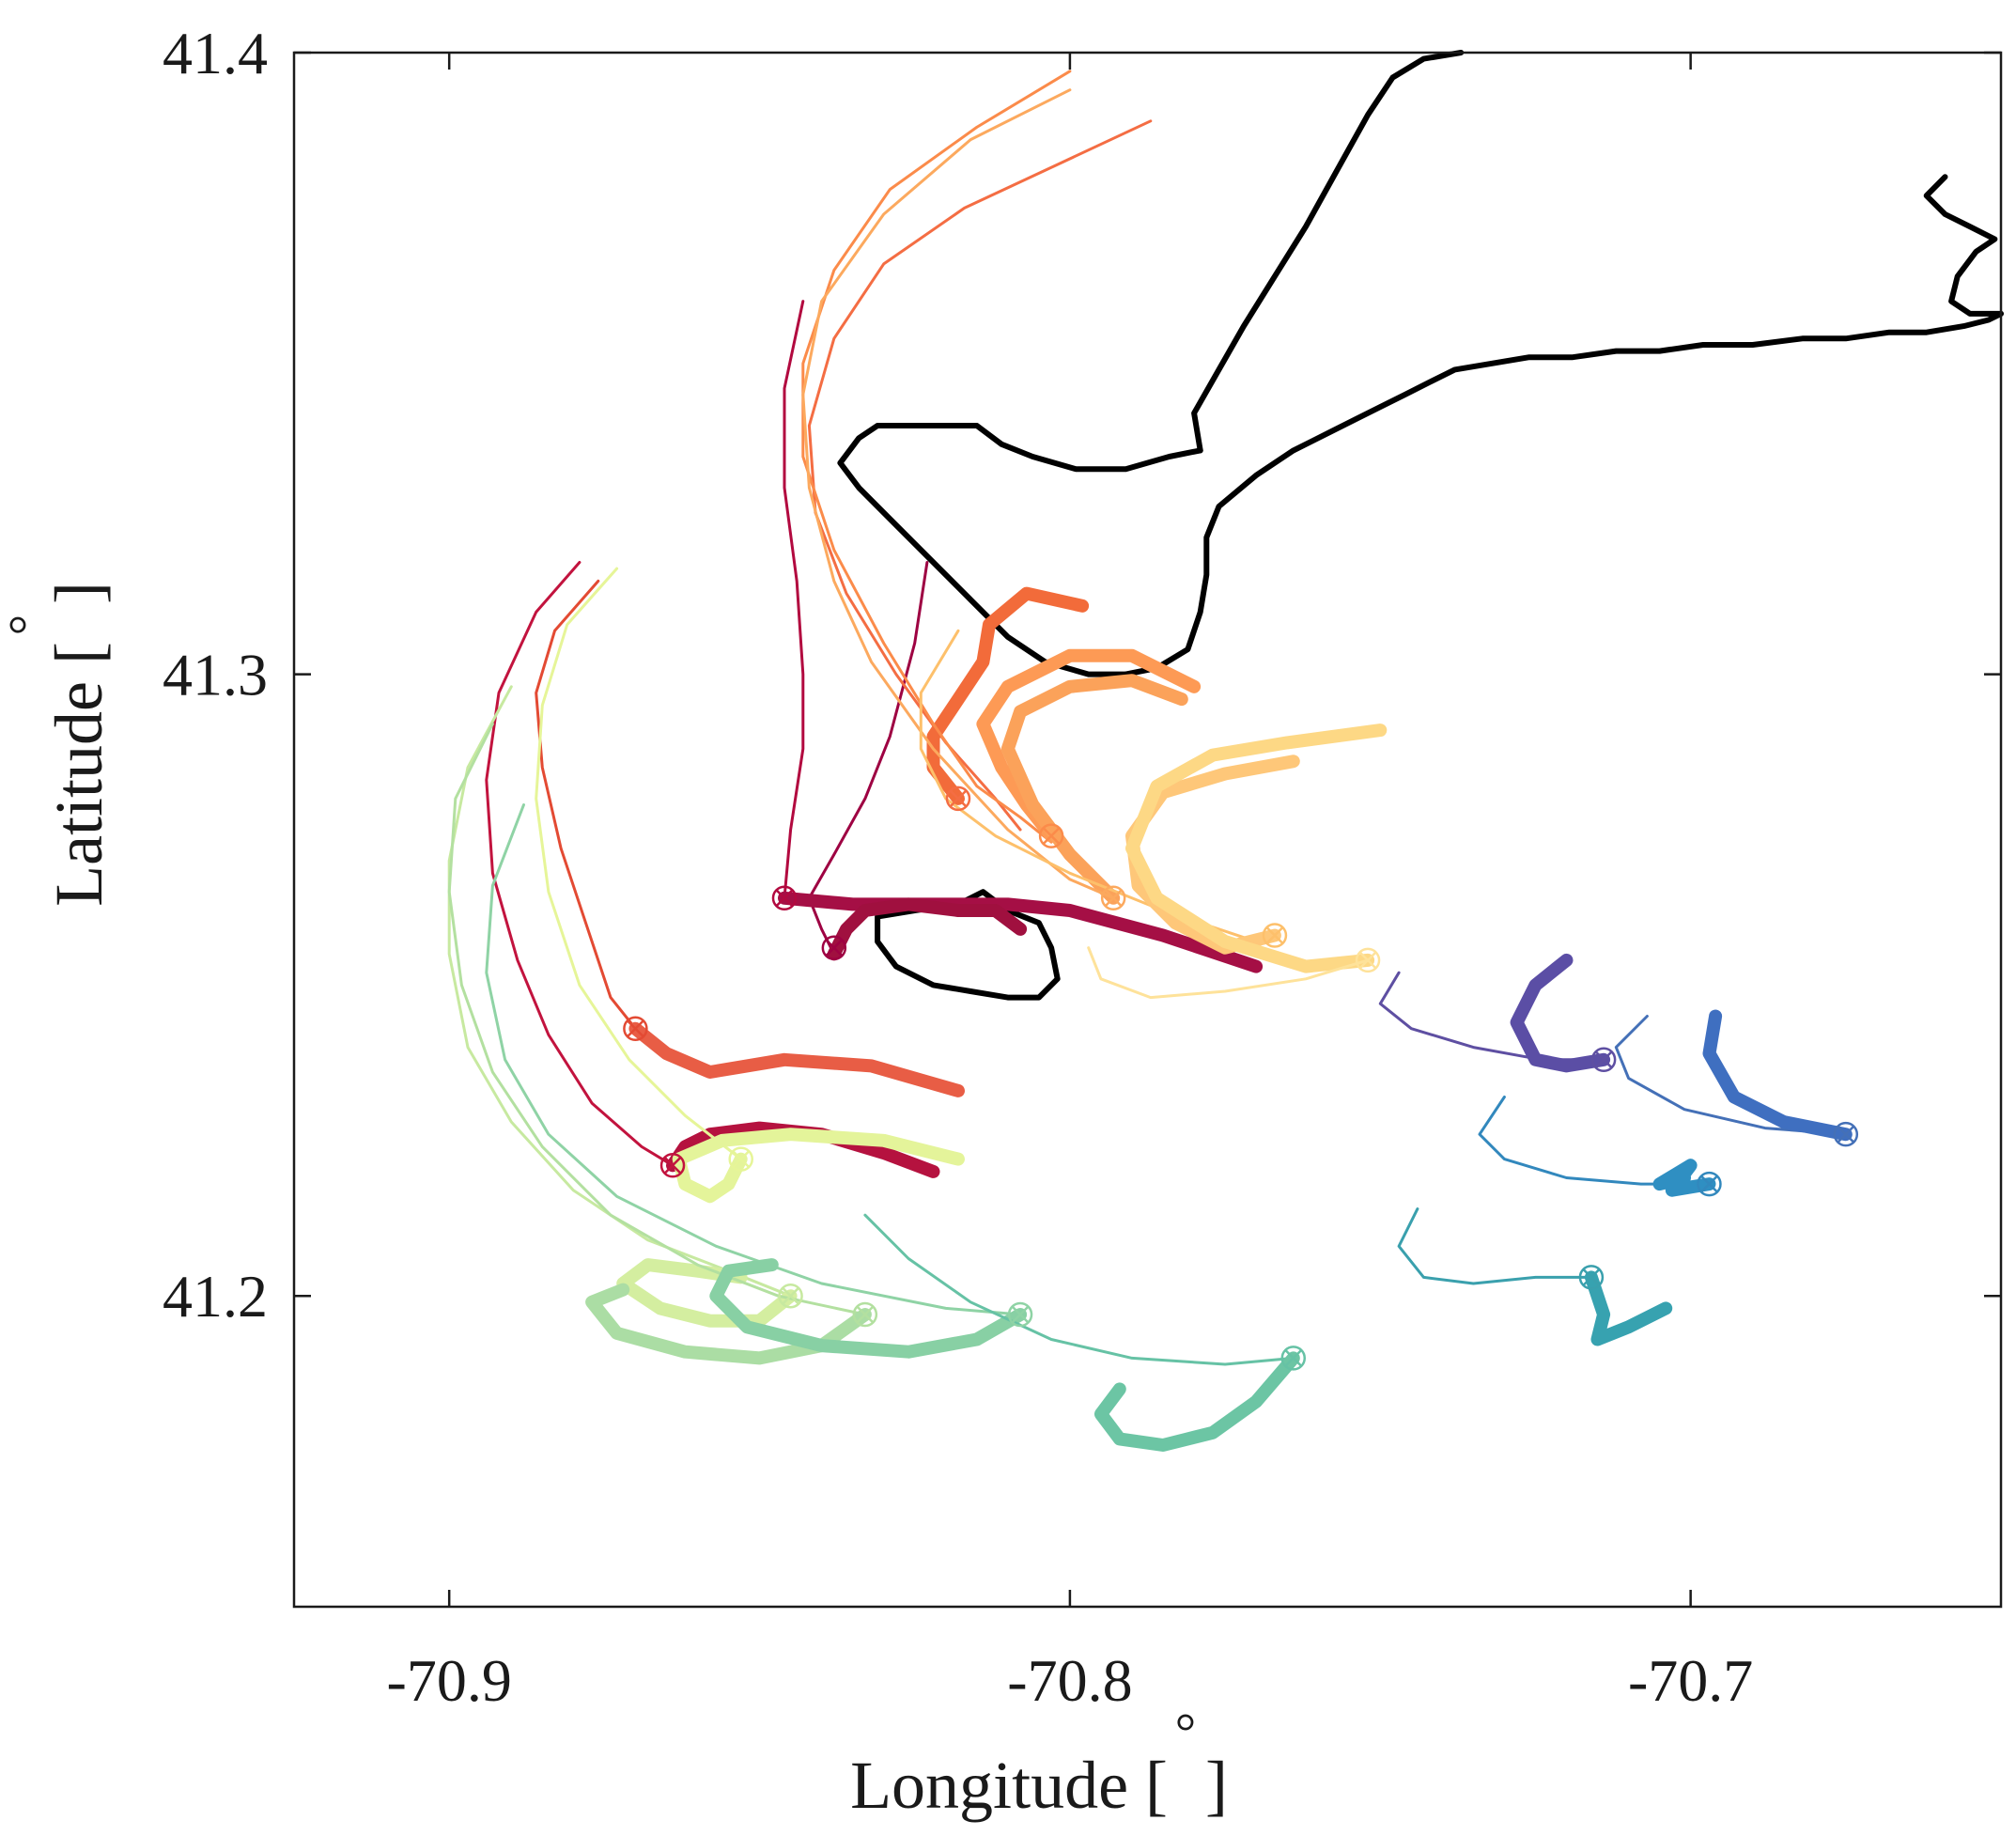 The height and width of the screenshot is (1836, 2016). What do you see at coordinates (1185, 1733) in the screenshot?
I see `x-axis-degree-symbol: °` at bounding box center [1185, 1733].